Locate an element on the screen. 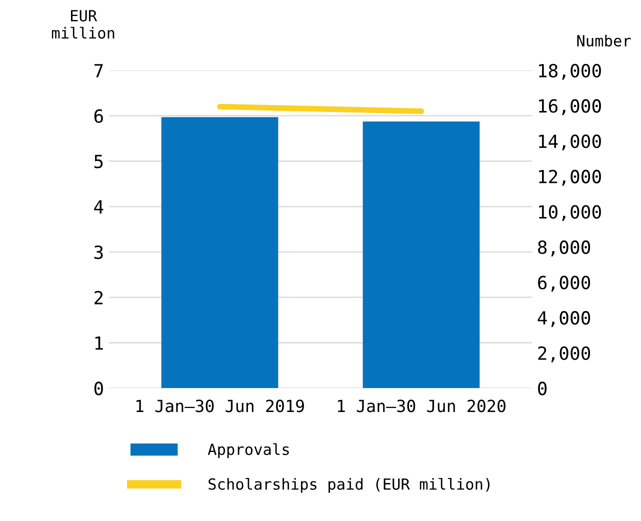 Image resolution: width=641 pixels, height=521 pixels. y-tick-label: 7 is located at coordinates (98, 71).